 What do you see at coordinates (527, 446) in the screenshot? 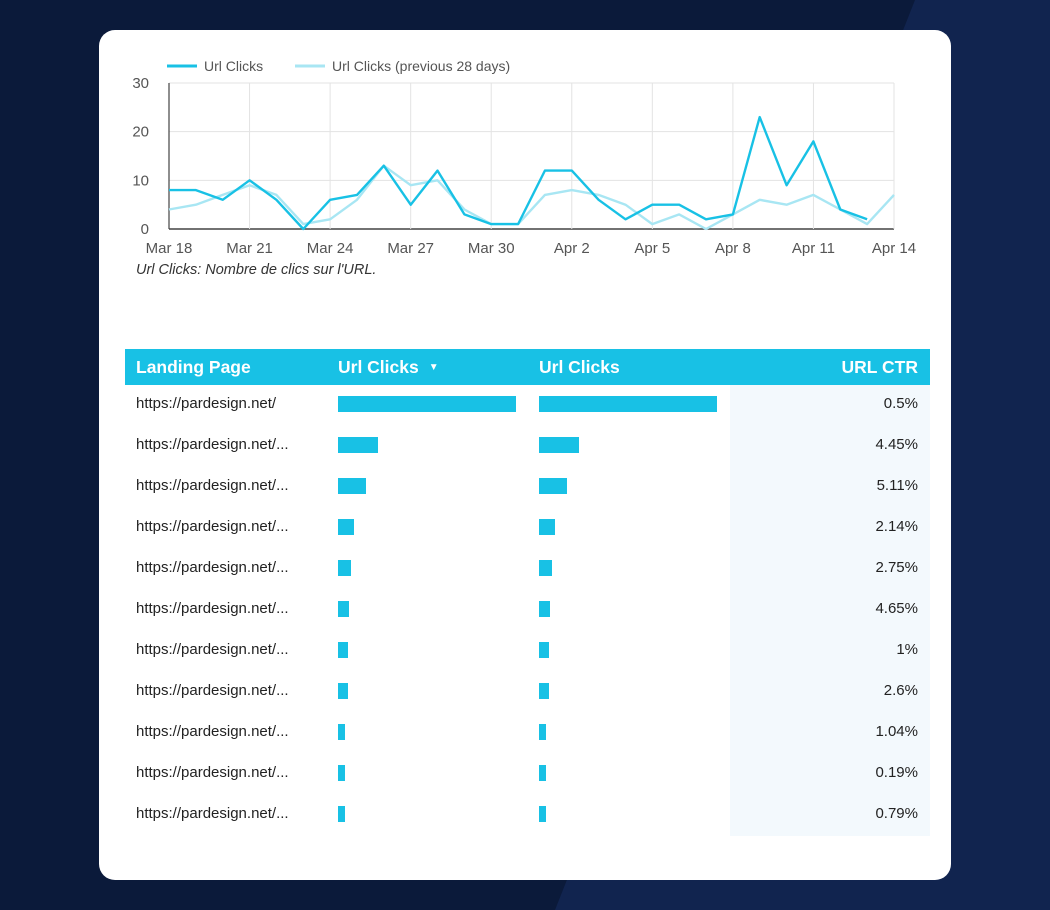
I see `table-row: https://pardesign.net/... 4.45%` at bounding box center [527, 446].